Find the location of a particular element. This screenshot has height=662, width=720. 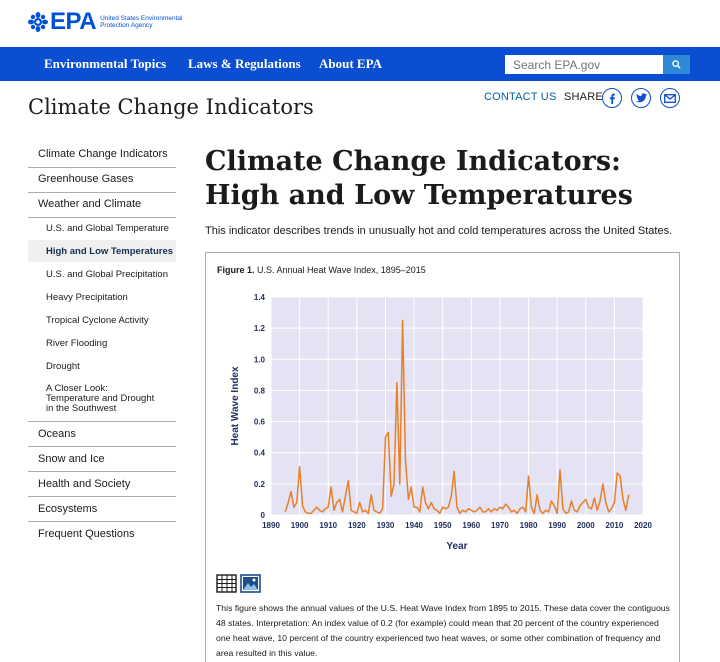

email-share-button is located at coordinates (670, 98).